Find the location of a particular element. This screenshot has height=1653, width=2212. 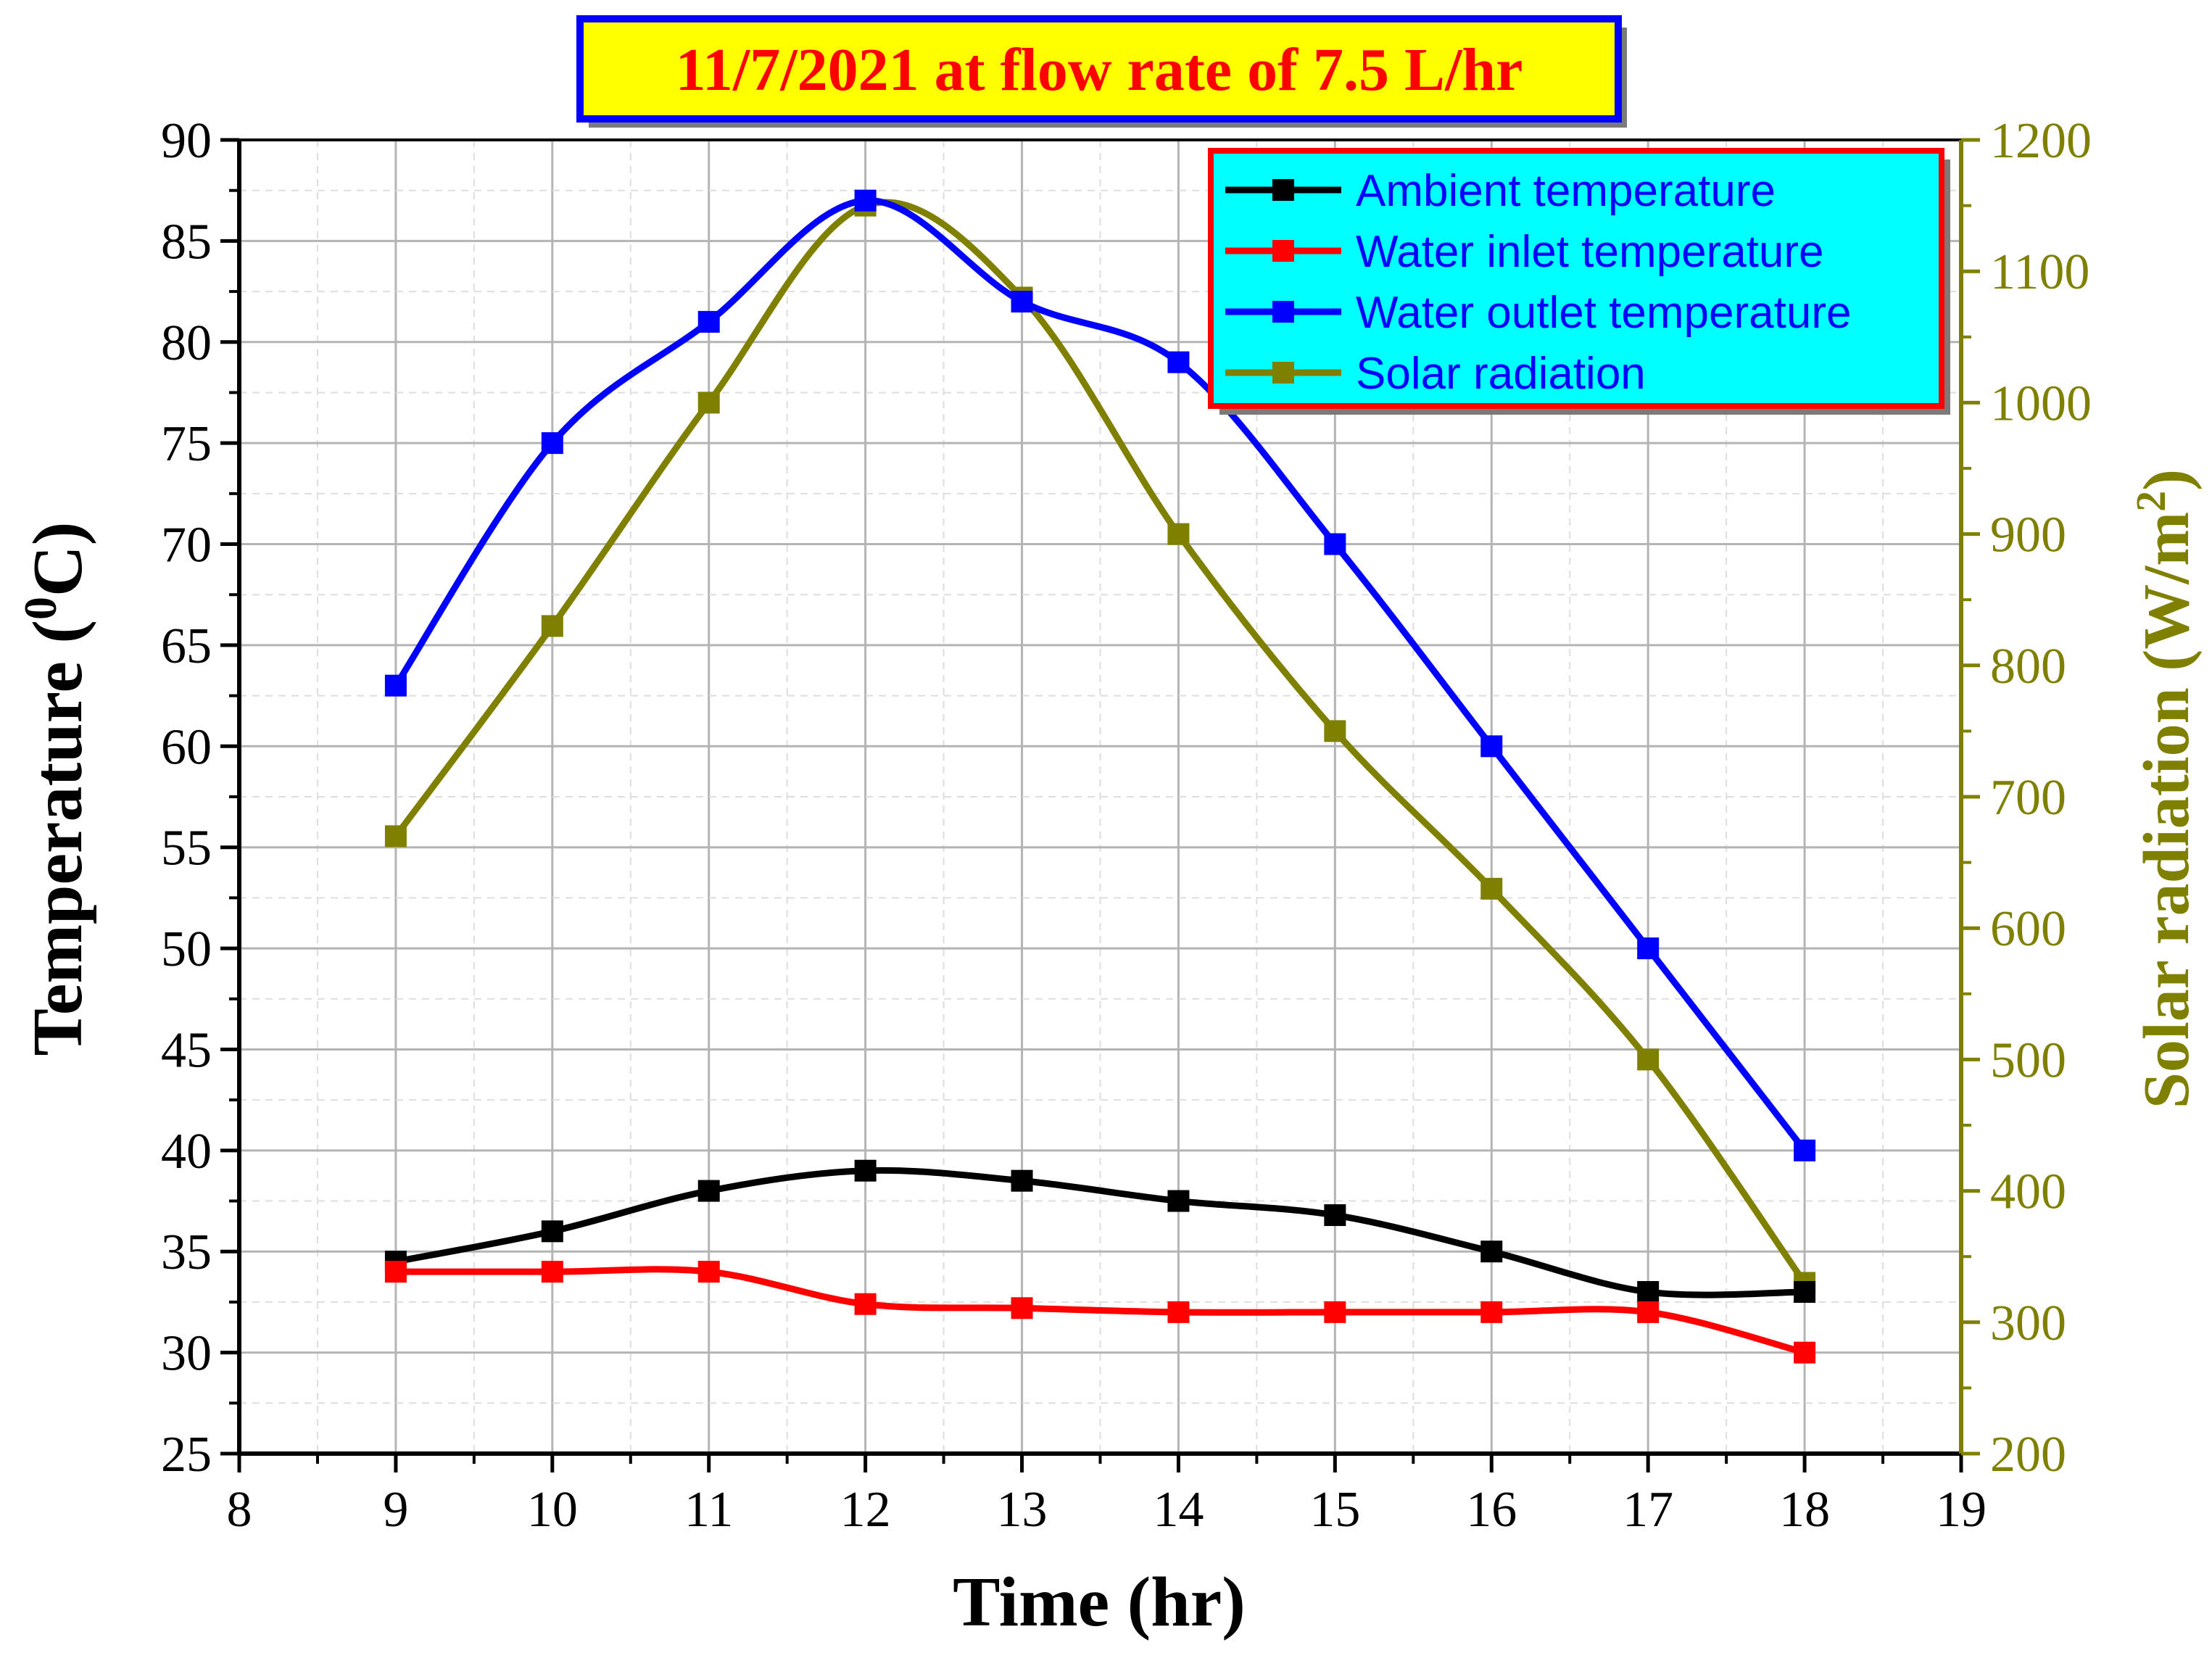

y2-tick-label: 400 is located at coordinates (2028, 1192).